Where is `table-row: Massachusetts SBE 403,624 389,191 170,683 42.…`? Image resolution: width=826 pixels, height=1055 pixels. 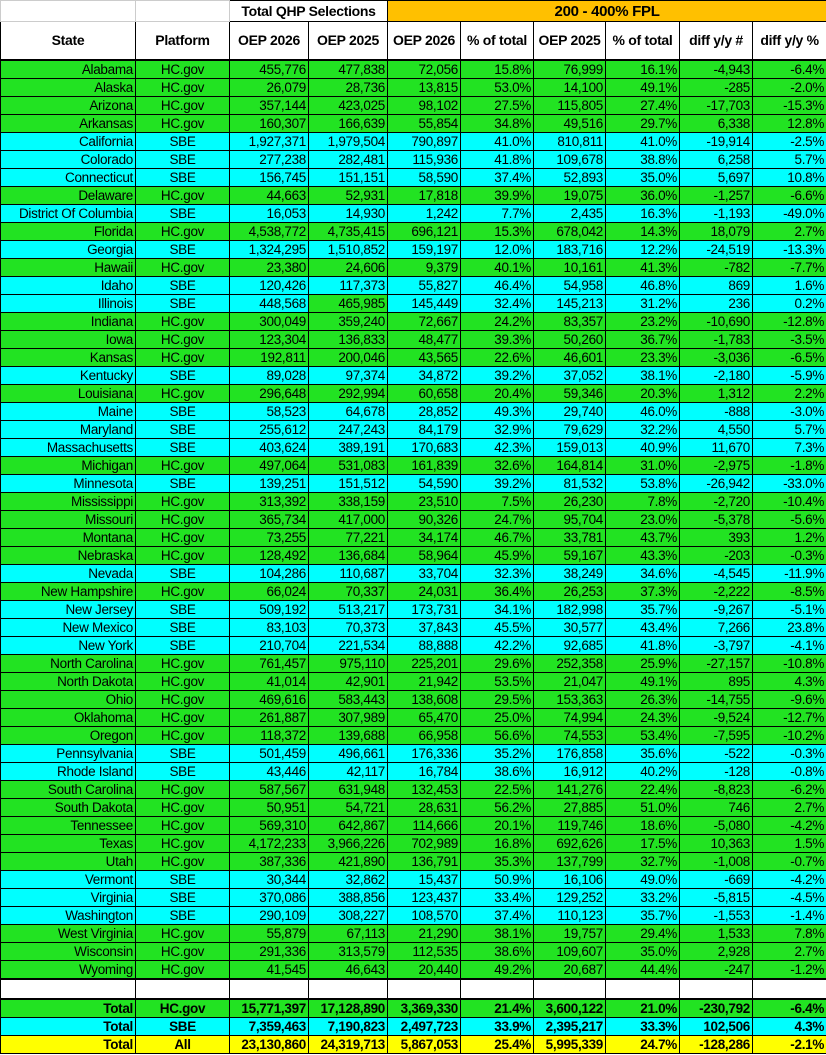 table-row: Massachusetts SBE 403,624 389,191 170,683 42.… is located at coordinates (413, 447).